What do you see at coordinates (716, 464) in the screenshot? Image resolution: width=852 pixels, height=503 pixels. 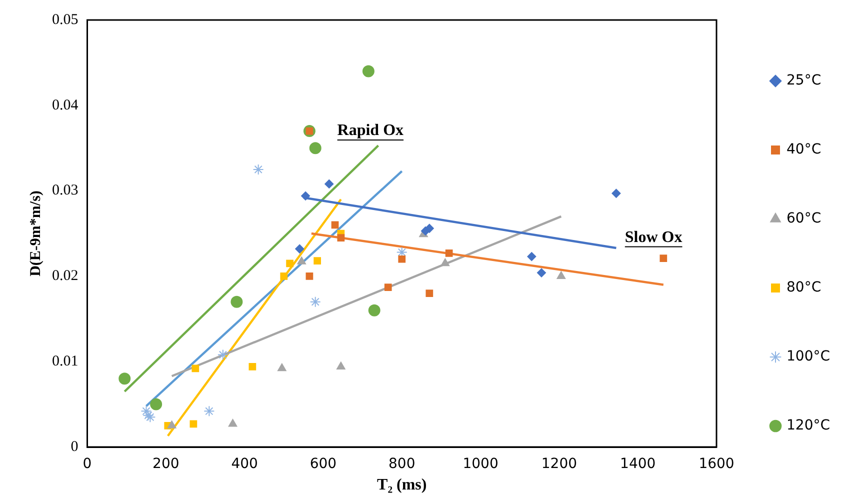 I see `x-tick-label: 1600` at bounding box center [716, 464].